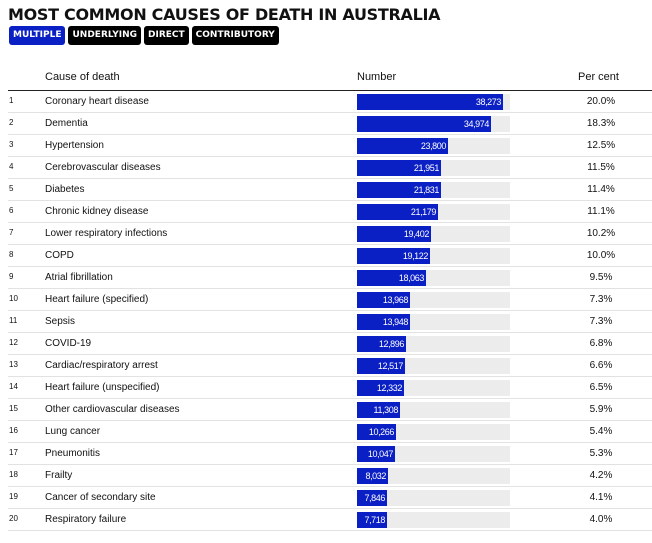 This screenshot has width=652, height=543. I want to click on bar: 13,968, so click(383, 300).